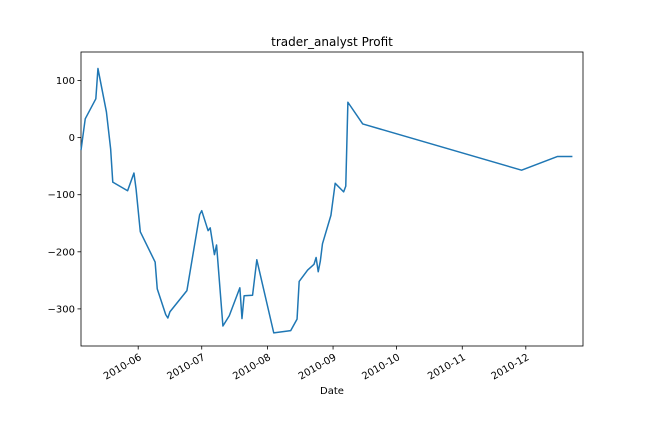 This screenshot has width=648, height=432. I want to click on y-tick-label: −100, so click(61, 195).